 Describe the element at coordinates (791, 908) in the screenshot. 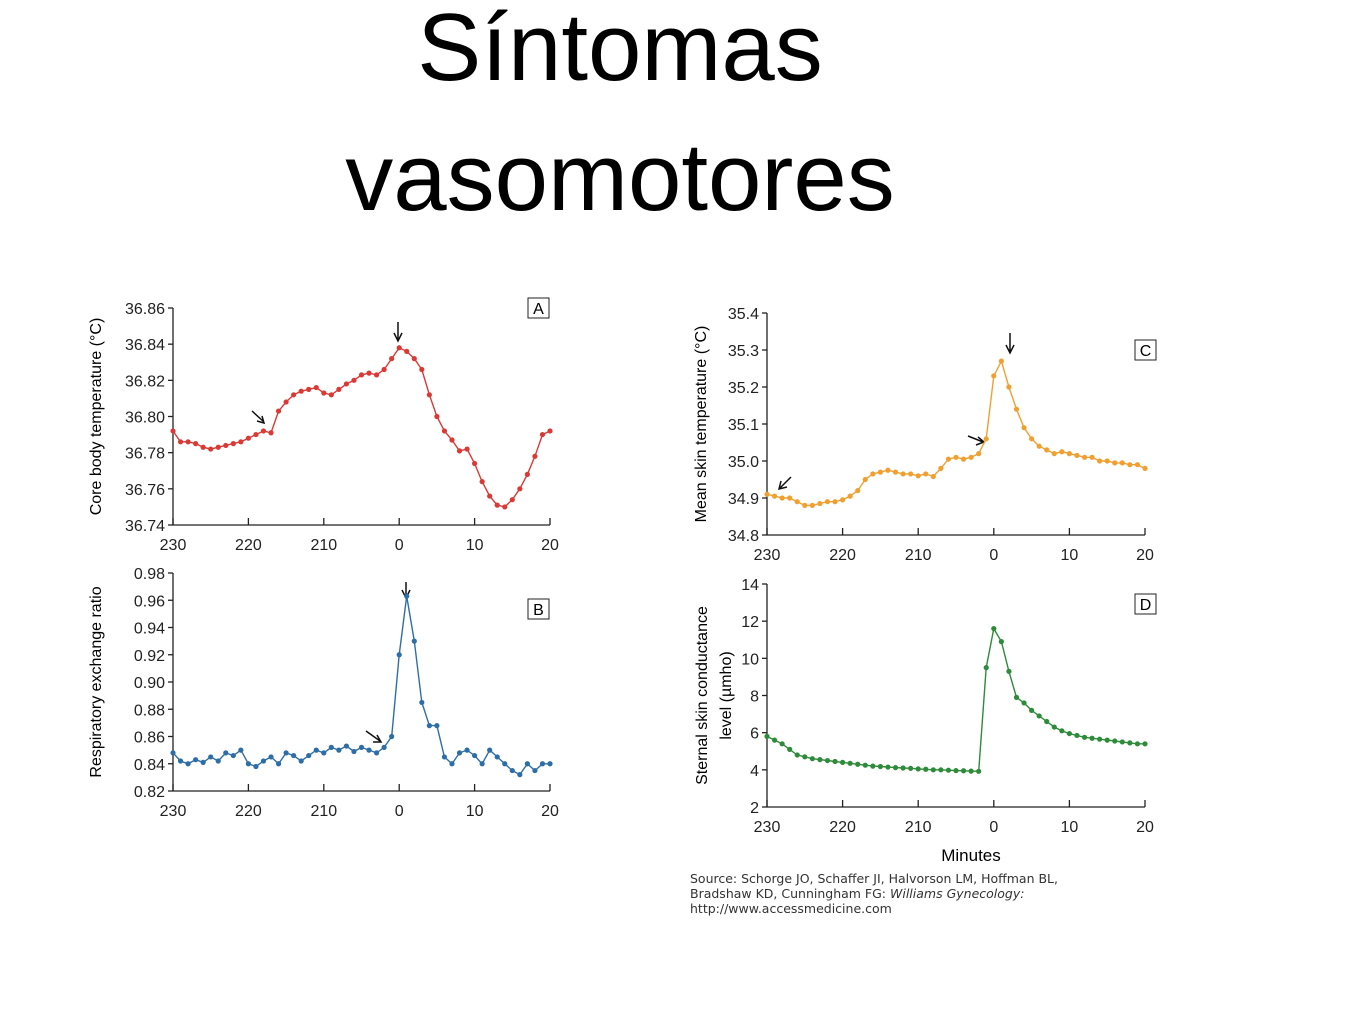

I see `source-line: http://www.accessmedicine.com` at that location.